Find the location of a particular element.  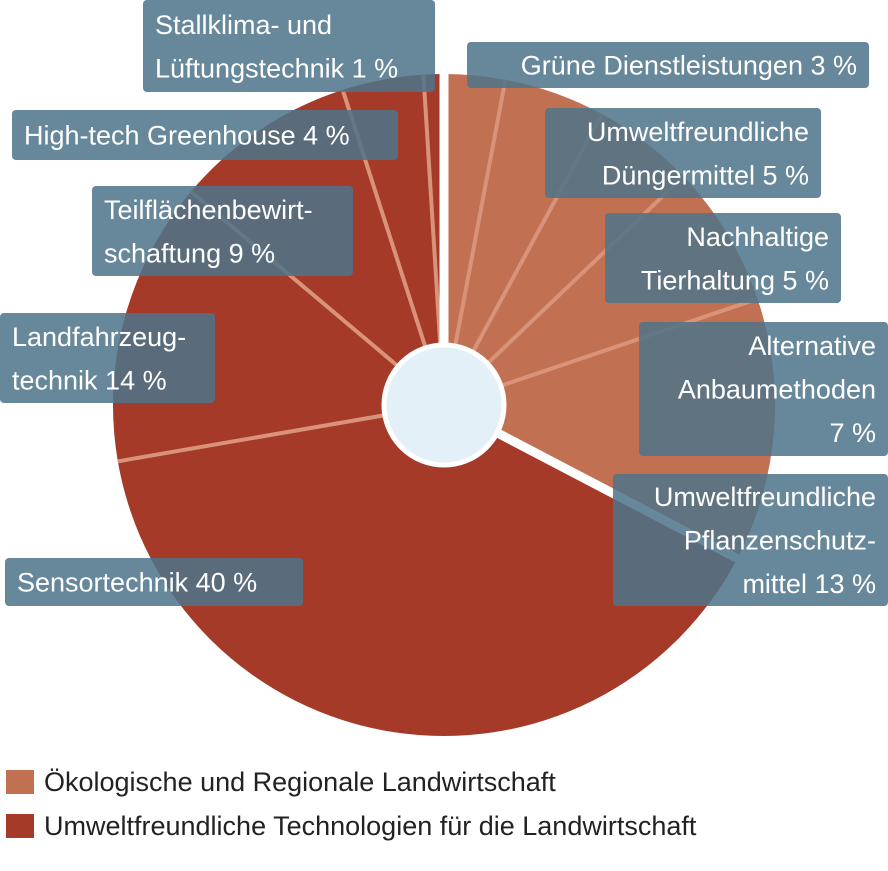

label-line: Lüftungstechnik 1 % is located at coordinates (276, 68).